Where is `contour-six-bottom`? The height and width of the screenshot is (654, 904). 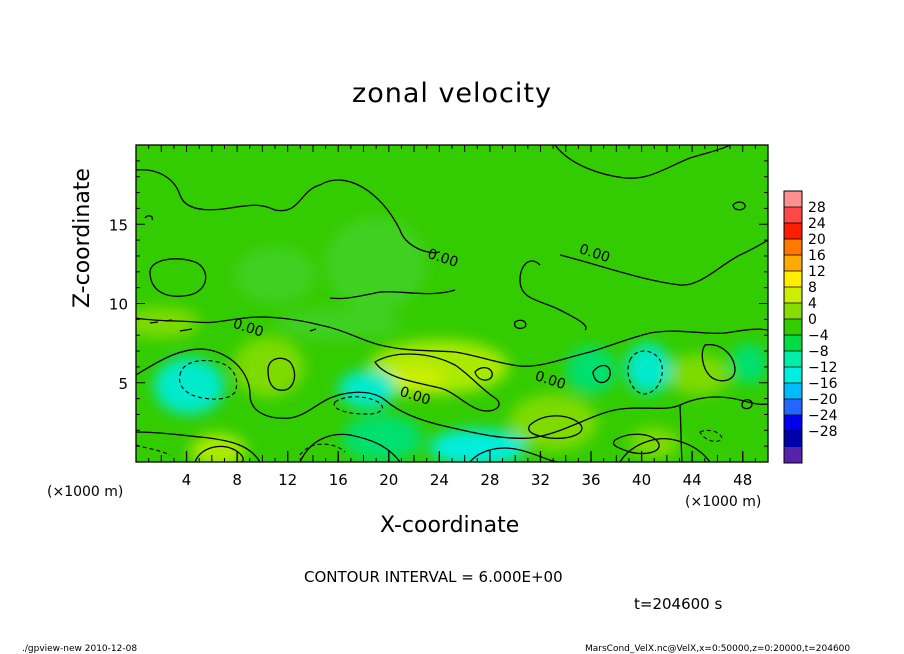
contour-six-bottom is located at coordinates (427, 438).